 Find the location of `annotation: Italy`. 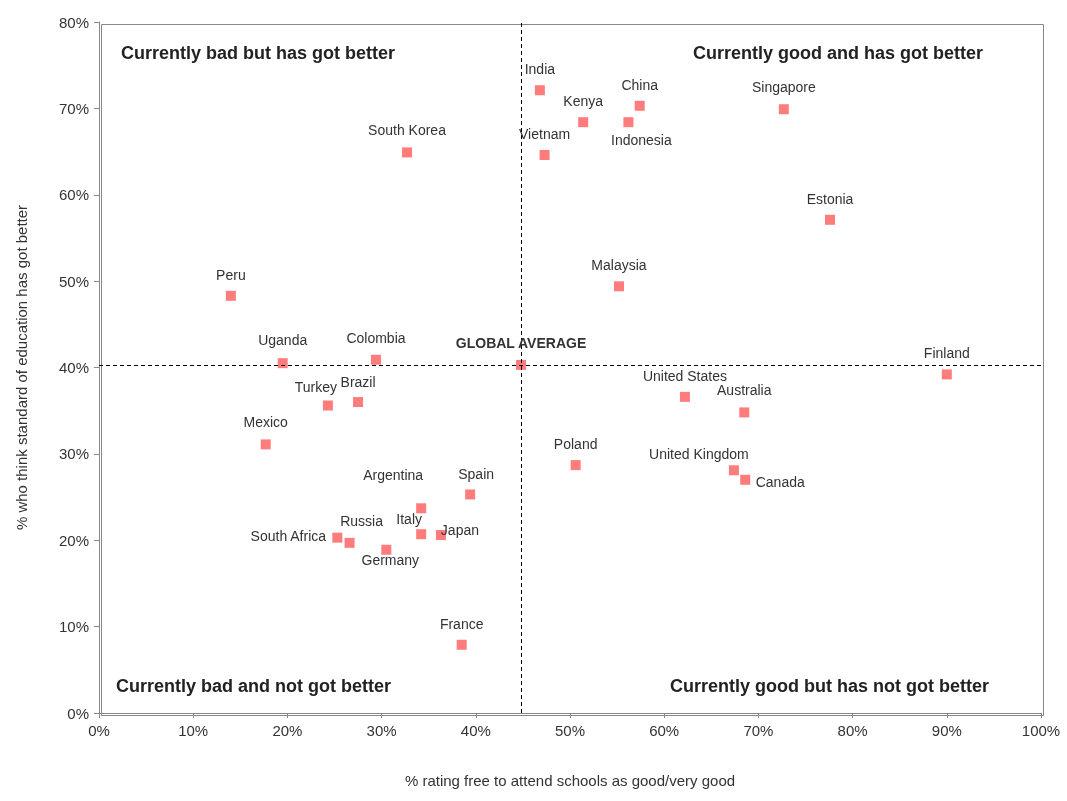

annotation: Italy is located at coordinates (409, 519).